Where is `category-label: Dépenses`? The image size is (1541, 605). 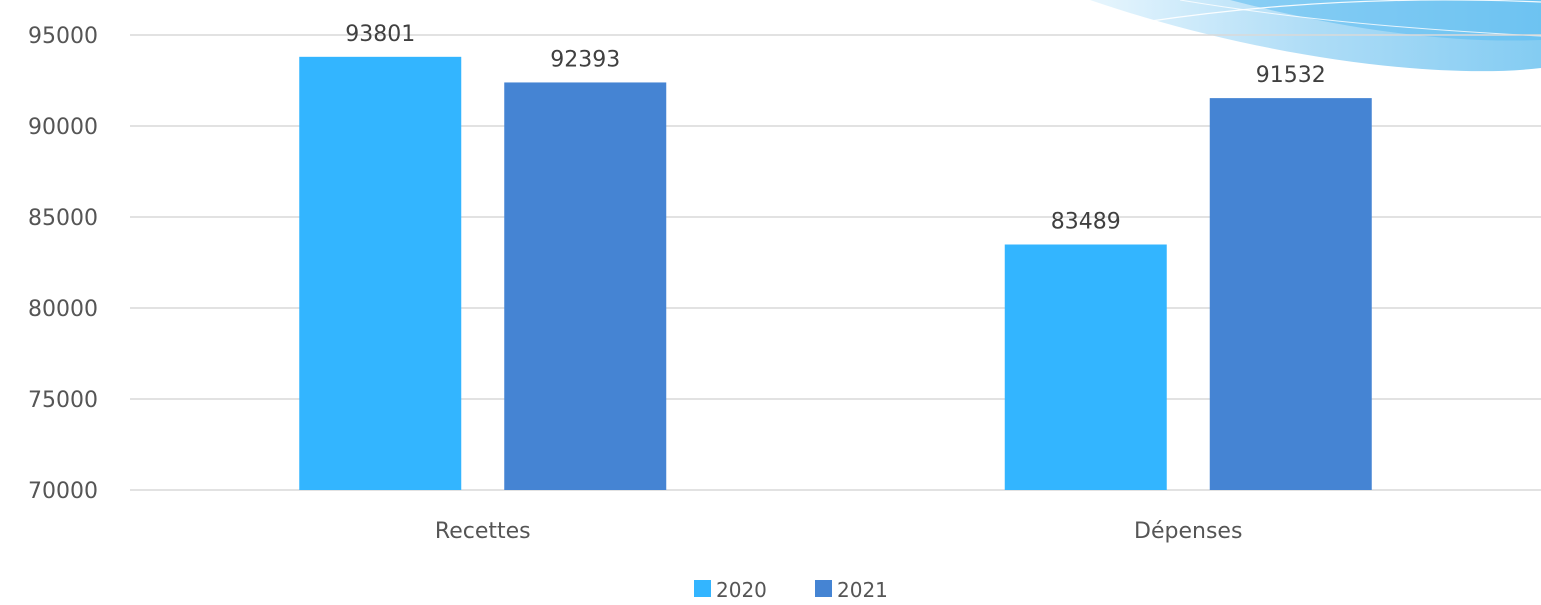
category-label: Dépenses is located at coordinates (1188, 531).